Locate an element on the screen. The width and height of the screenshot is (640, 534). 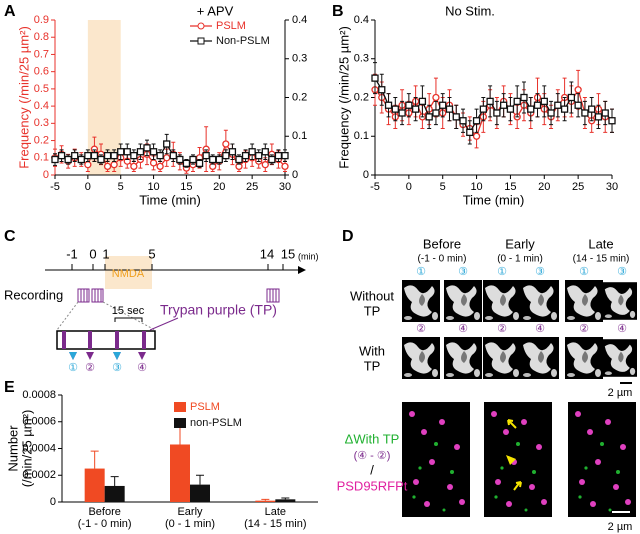
step-label: ② is located at coordinates (502, 329).